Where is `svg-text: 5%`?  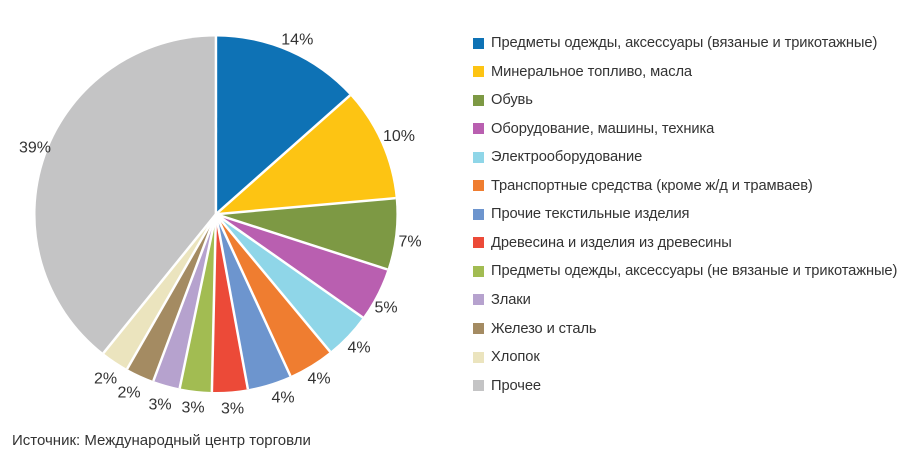 svg-text: 5% is located at coordinates (385, 308).